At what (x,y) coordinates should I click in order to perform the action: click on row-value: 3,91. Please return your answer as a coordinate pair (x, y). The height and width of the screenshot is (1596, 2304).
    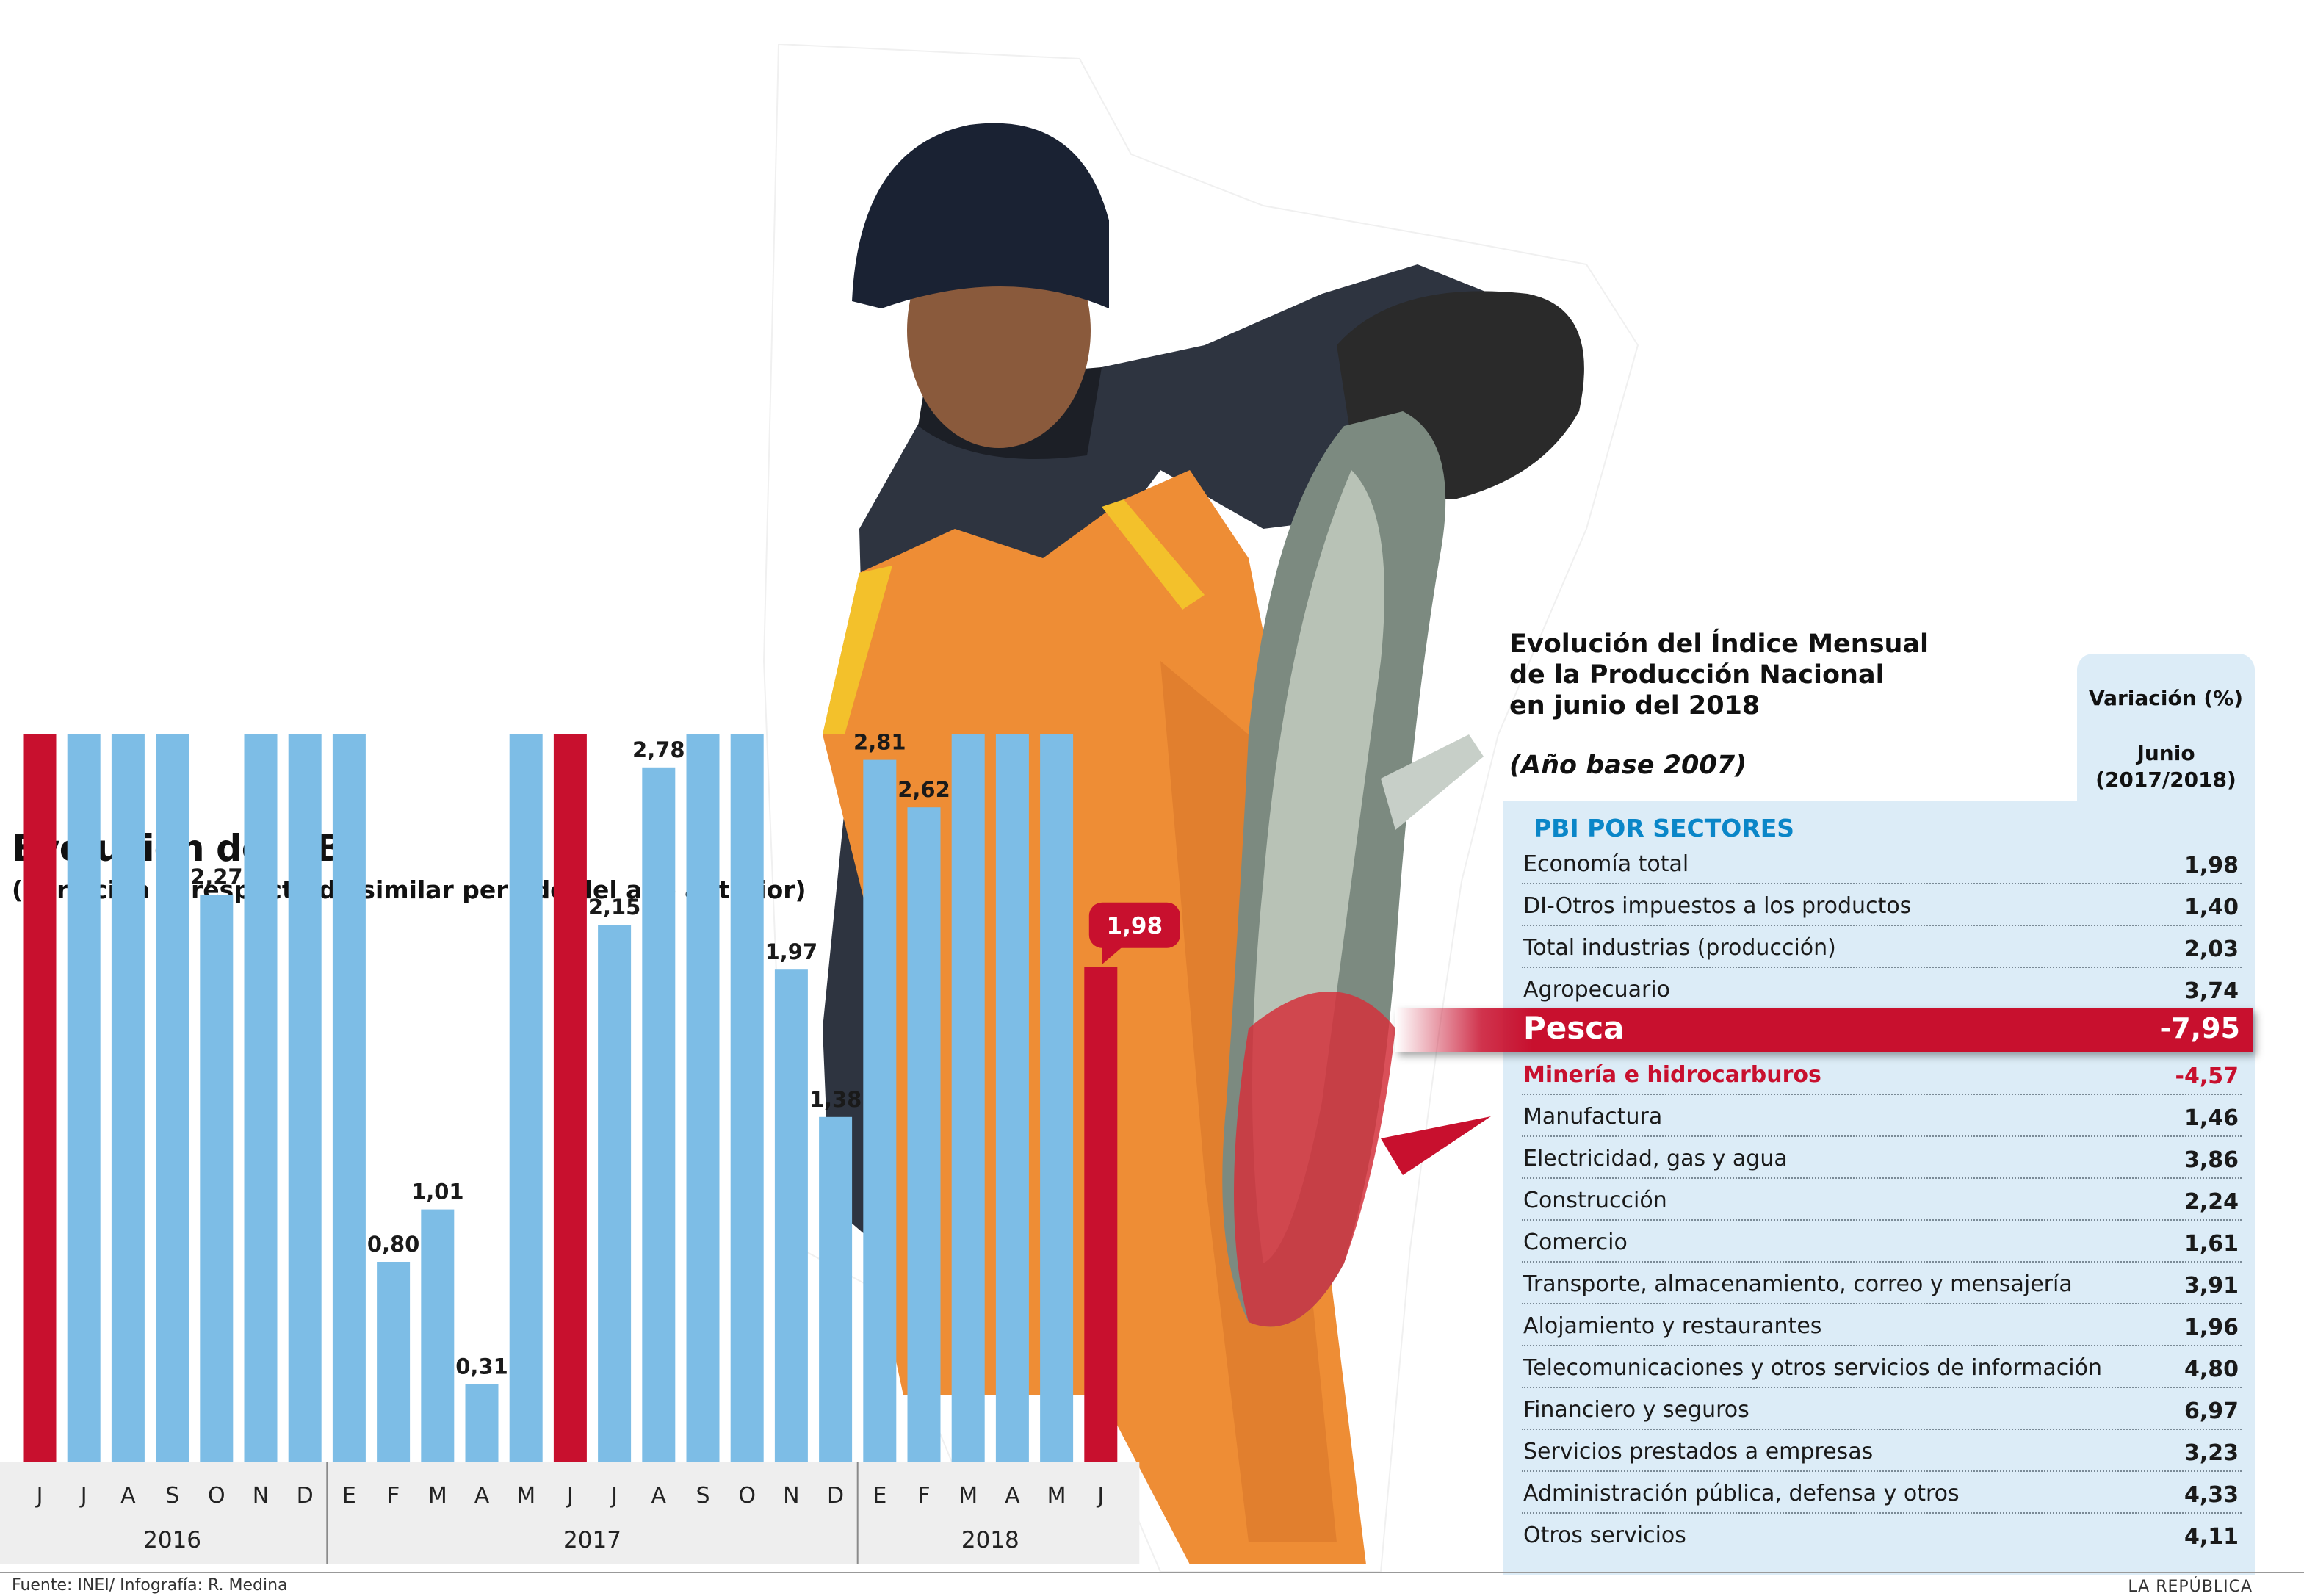
    Looking at the image, I should click on (2211, 1286).